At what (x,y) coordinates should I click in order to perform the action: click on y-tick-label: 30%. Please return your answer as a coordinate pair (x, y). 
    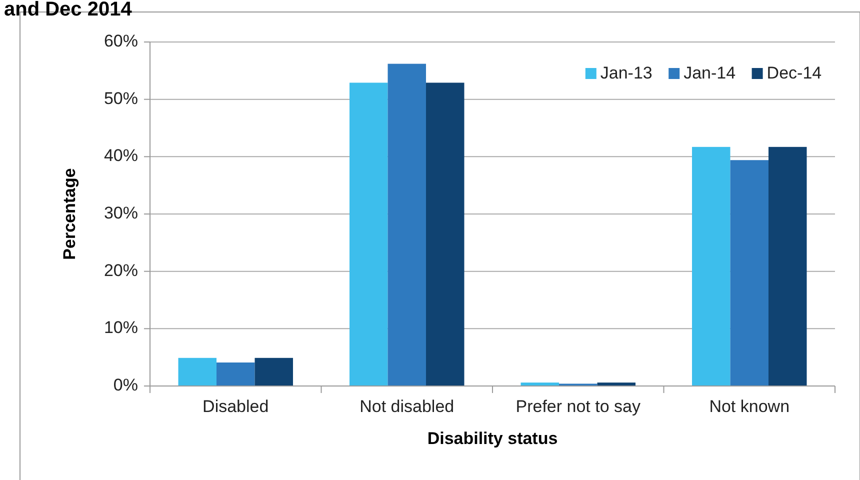
    Looking at the image, I should click on (121, 212).